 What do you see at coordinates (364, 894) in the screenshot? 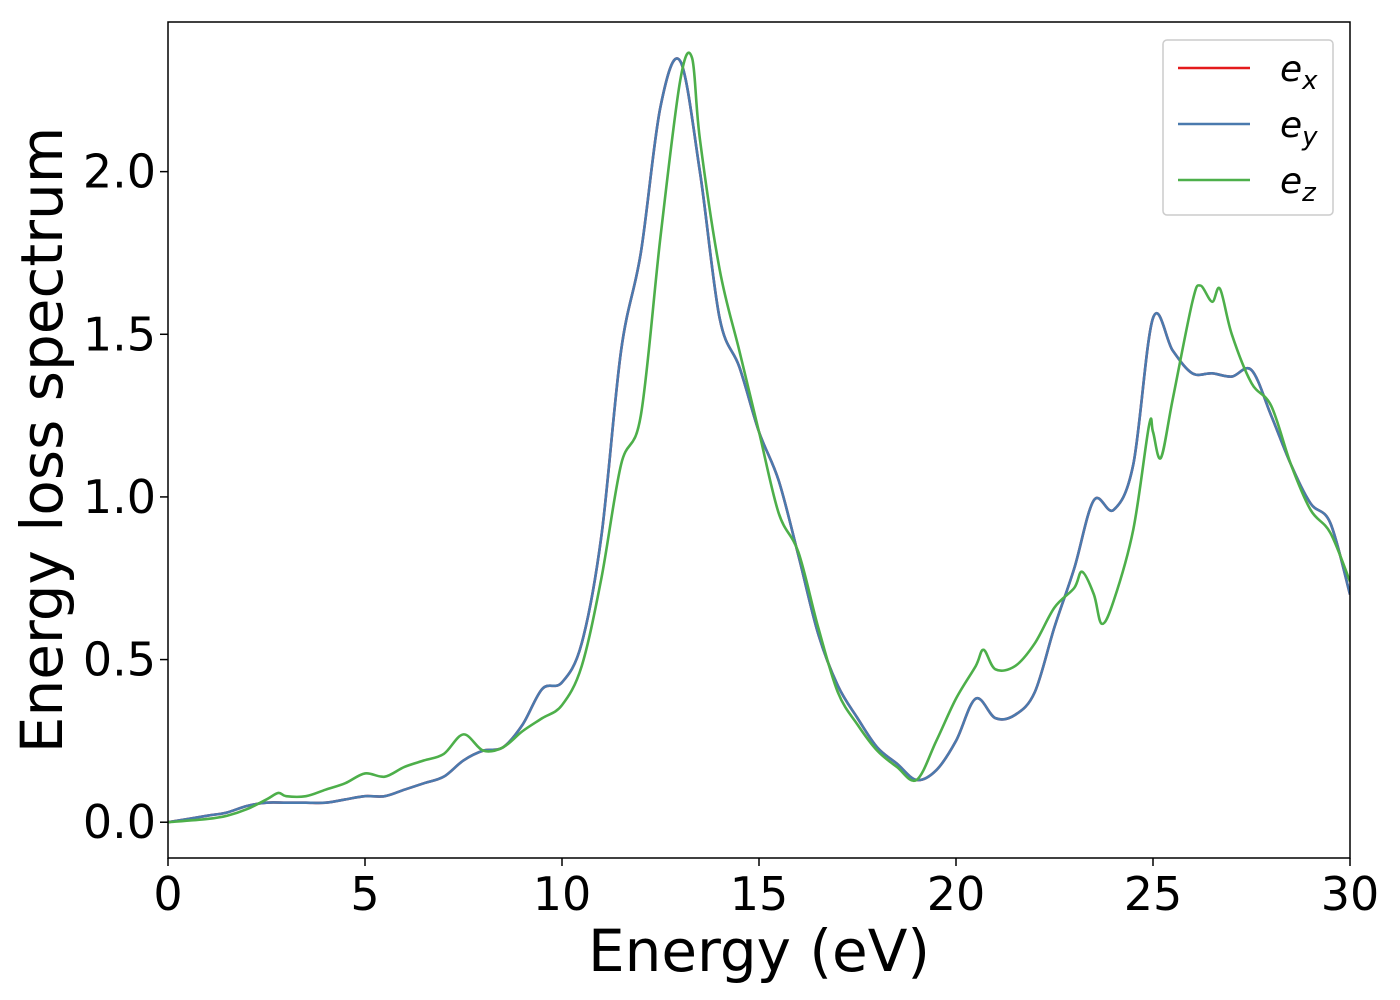
I see `x-tick-label: 5` at bounding box center [364, 894].